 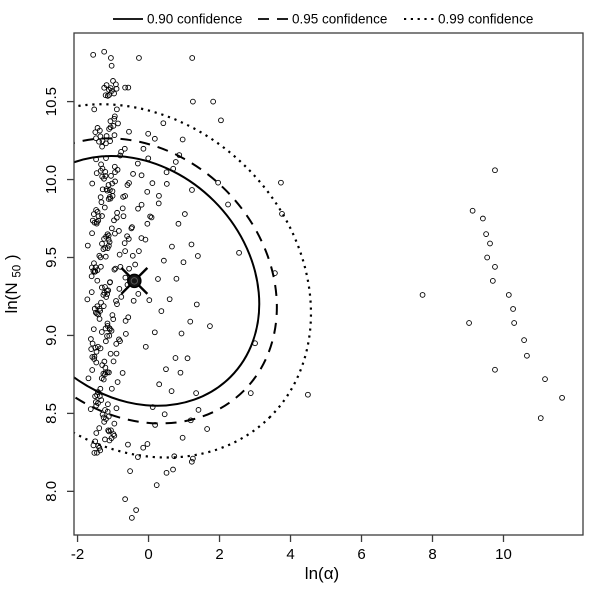 I want to click on y-axis-label: ln(N 50 ), so click(x=13, y=283).